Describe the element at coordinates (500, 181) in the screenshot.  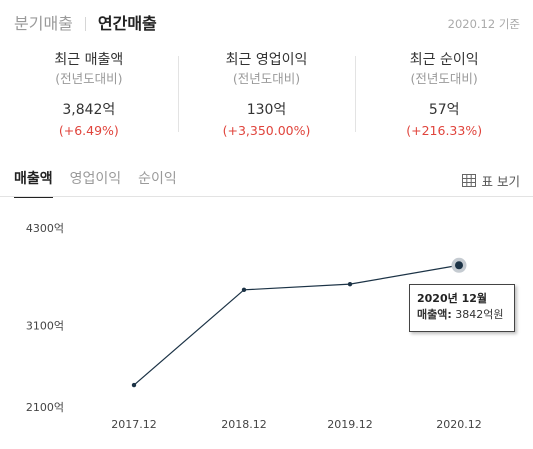
I see `table-view-label: 표 보기` at that location.